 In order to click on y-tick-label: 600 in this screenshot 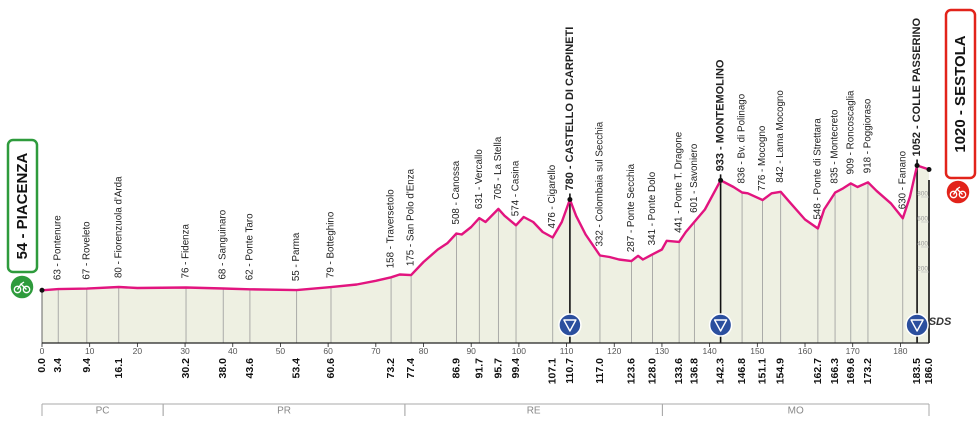, I will do `click(922, 219)`.